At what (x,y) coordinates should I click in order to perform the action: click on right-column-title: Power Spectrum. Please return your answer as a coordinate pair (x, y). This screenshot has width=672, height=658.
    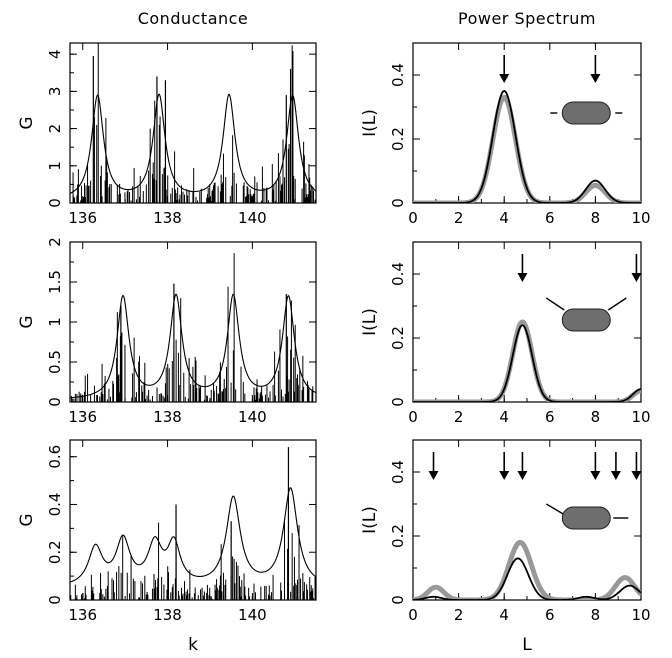
    Looking at the image, I should click on (527, 18).